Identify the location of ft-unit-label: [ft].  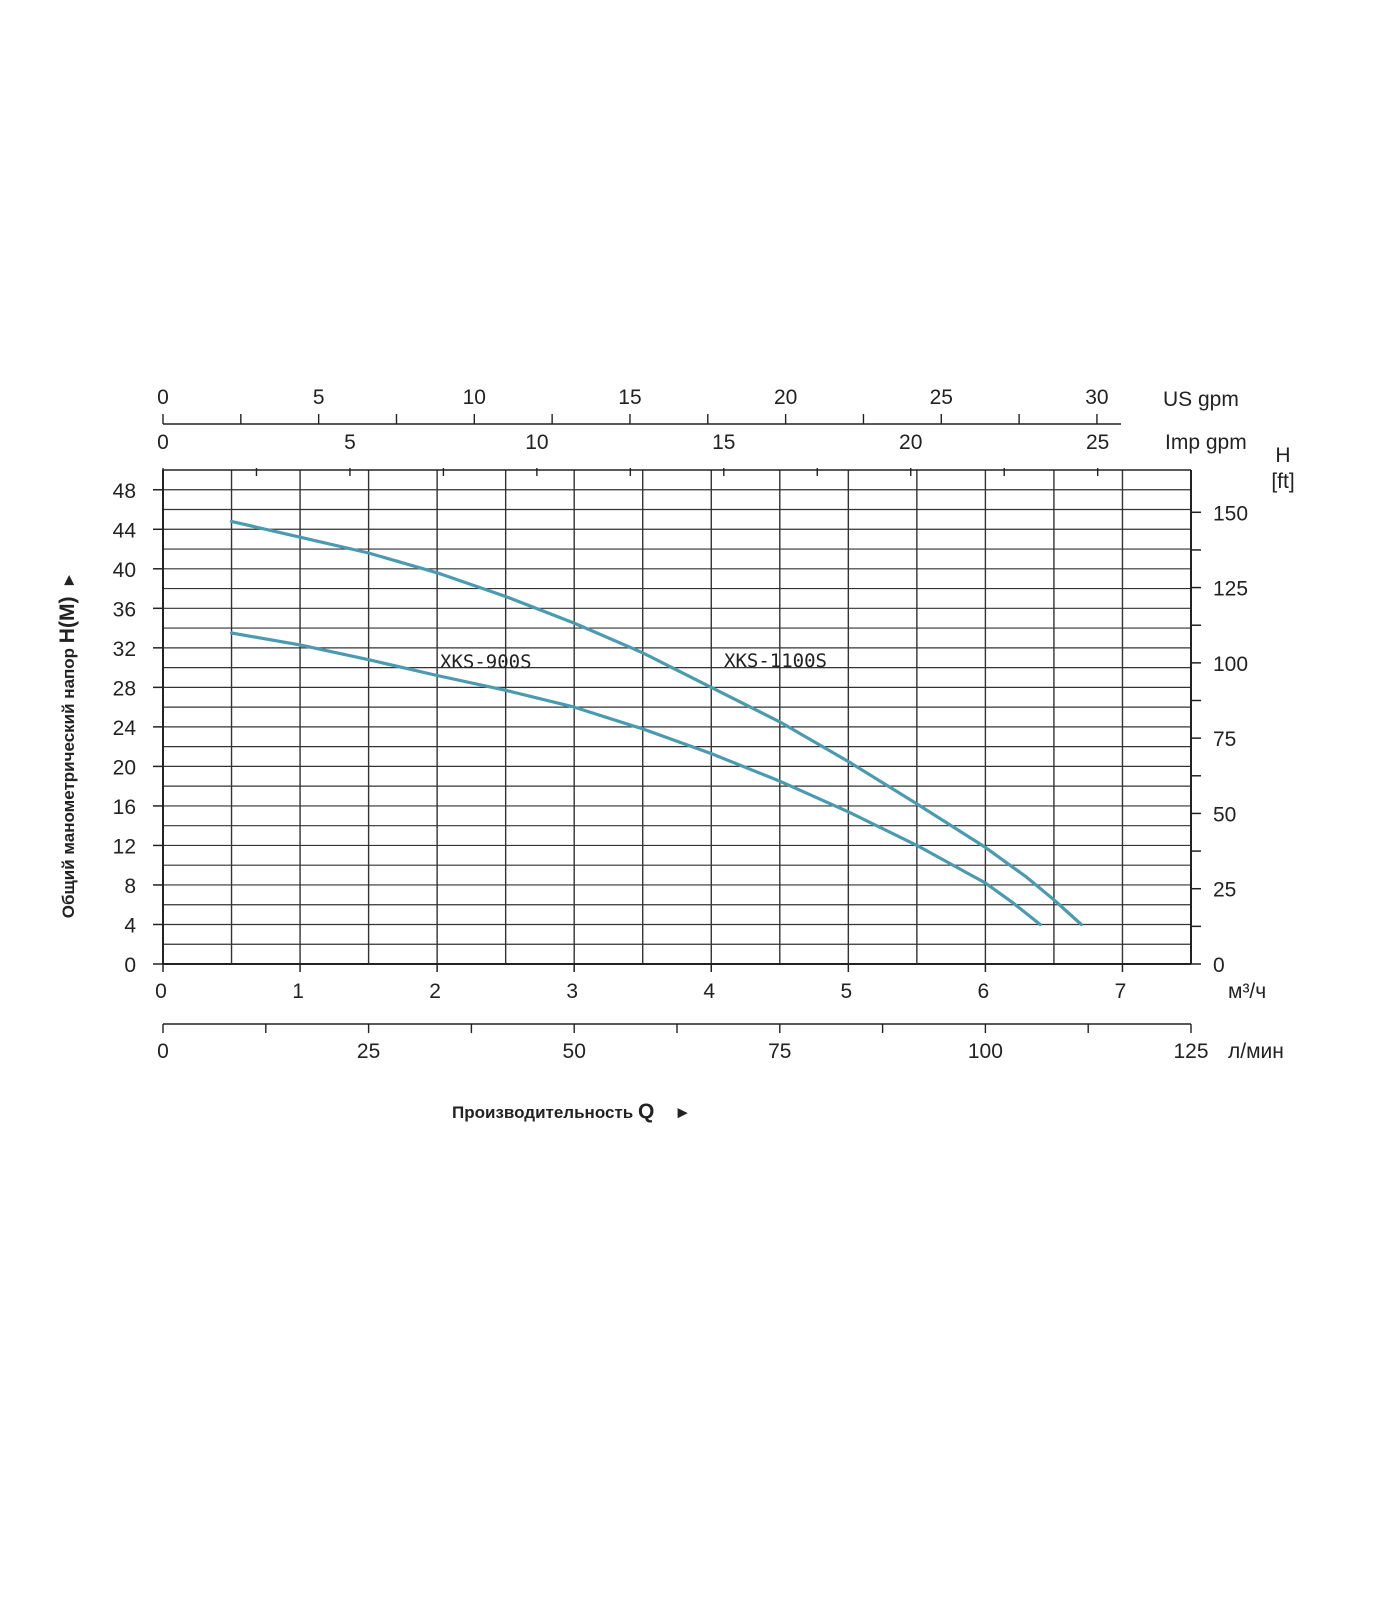
(1282, 481).